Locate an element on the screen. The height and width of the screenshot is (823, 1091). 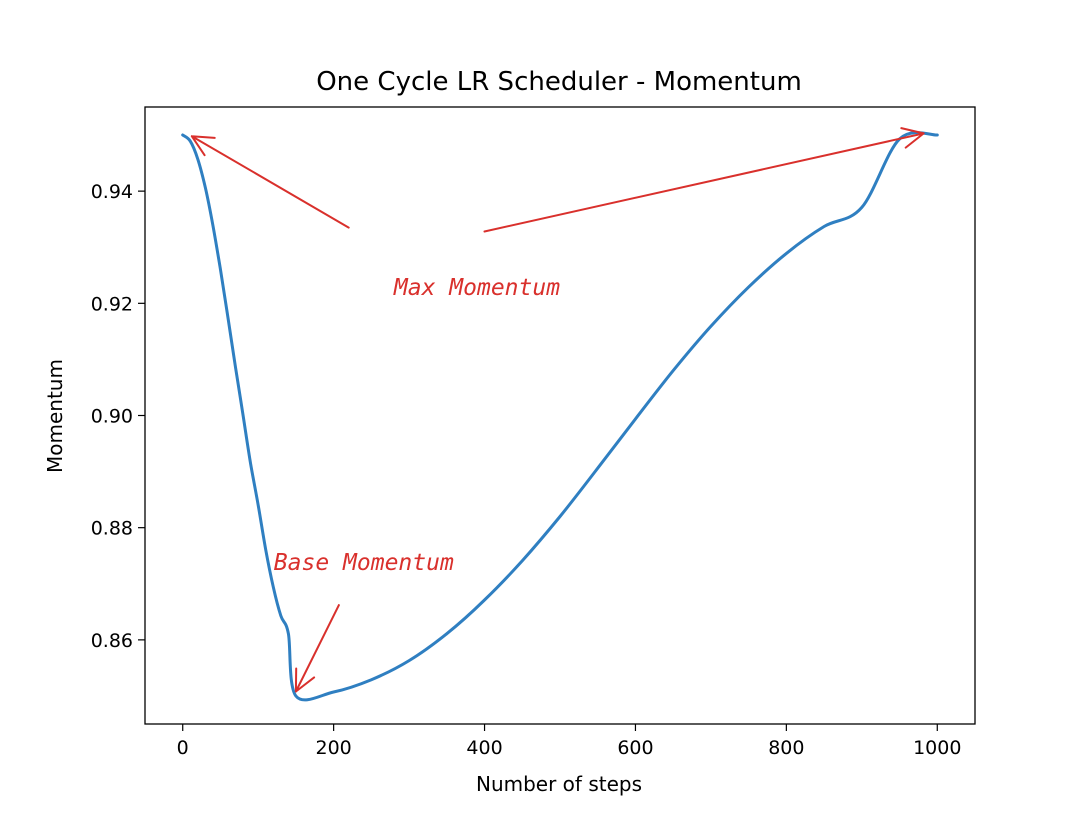
y-tick-label: 0.90 is located at coordinates (112, 417).